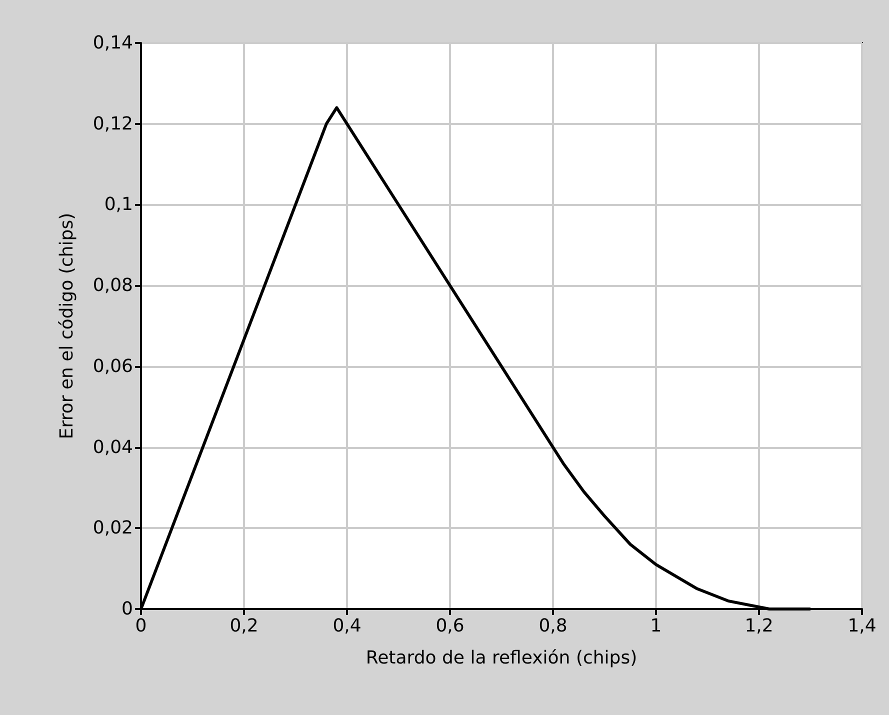  I want to click on x-tick-label: 0,6, so click(450, 626).